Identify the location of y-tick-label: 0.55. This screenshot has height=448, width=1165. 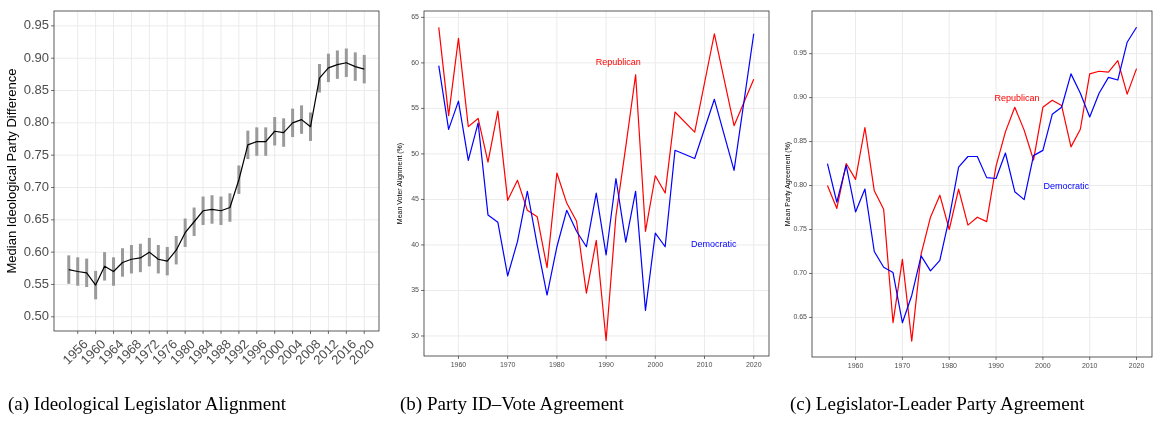
(36, 283).